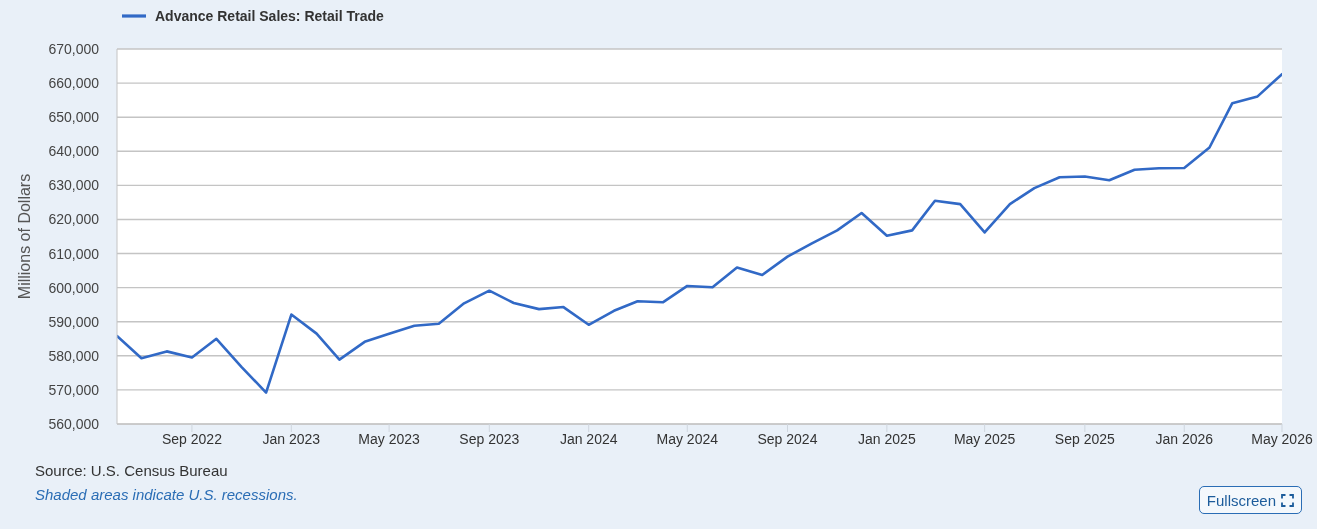 This screenshot has height=529, width=1317. I want to click on legend-label: Advance Retail Sales: Retail Trade, so click(269, 16).